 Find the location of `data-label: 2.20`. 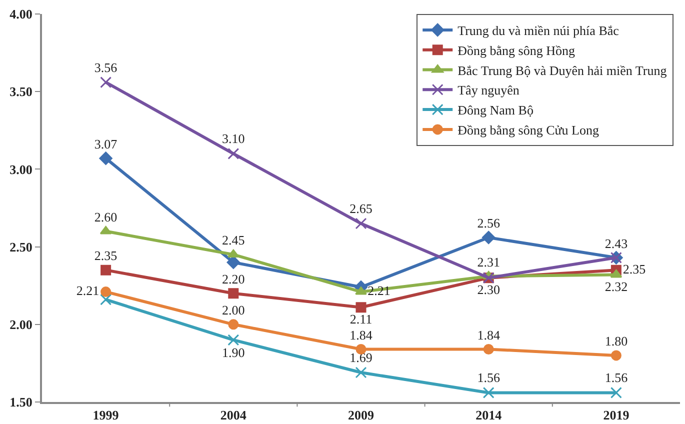

data-label: 2.20 is located at coordinates (233, 278).